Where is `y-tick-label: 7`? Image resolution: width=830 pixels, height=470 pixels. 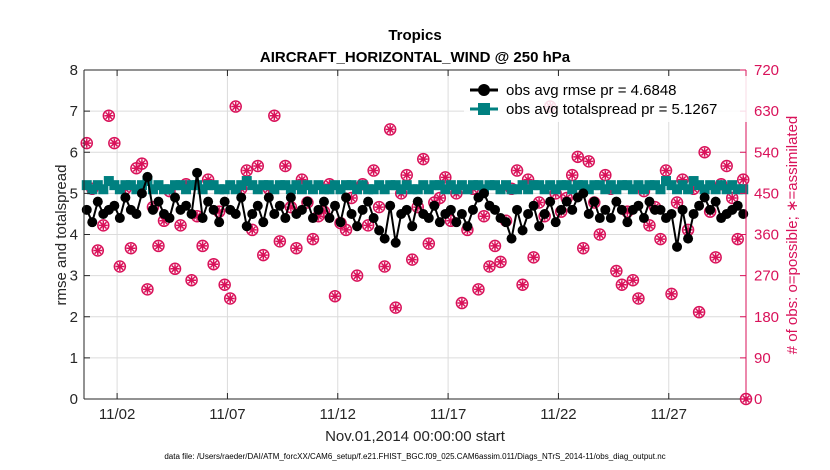
y-tick-label: 7 is located at coordinates (74, 111).